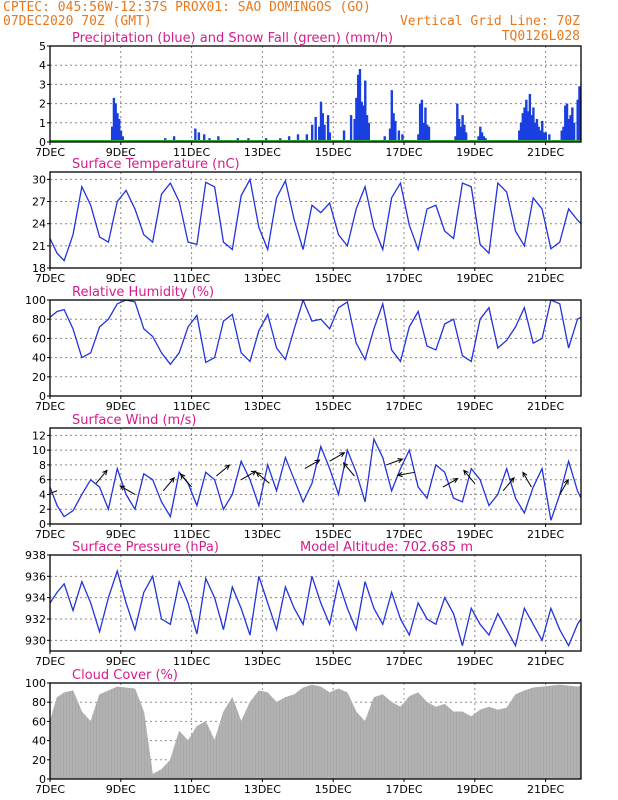 The height and width of the screenshot is (800, 618). I want to click on temperature-xtick-label: 13DEC, so click(262, 278).